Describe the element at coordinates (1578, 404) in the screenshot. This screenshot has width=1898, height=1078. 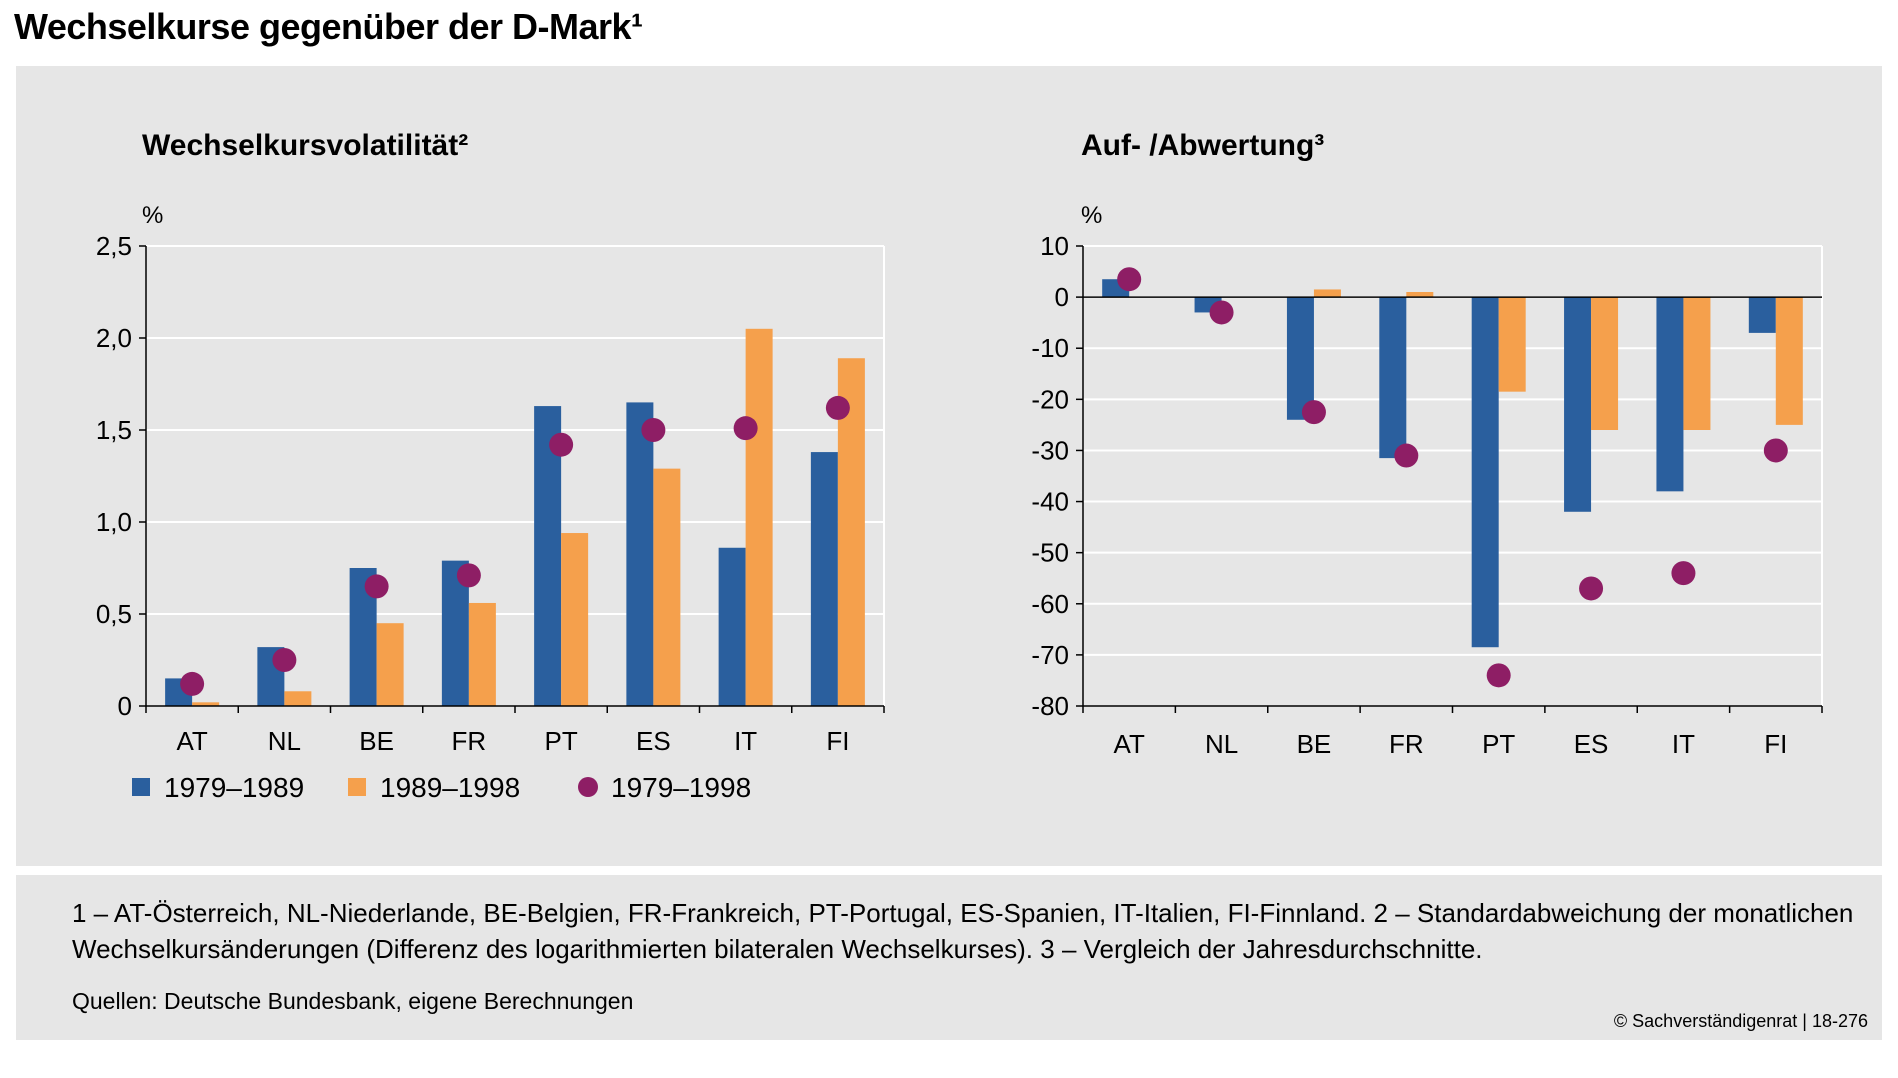
I see `chart2-bar-1-es` at that location.